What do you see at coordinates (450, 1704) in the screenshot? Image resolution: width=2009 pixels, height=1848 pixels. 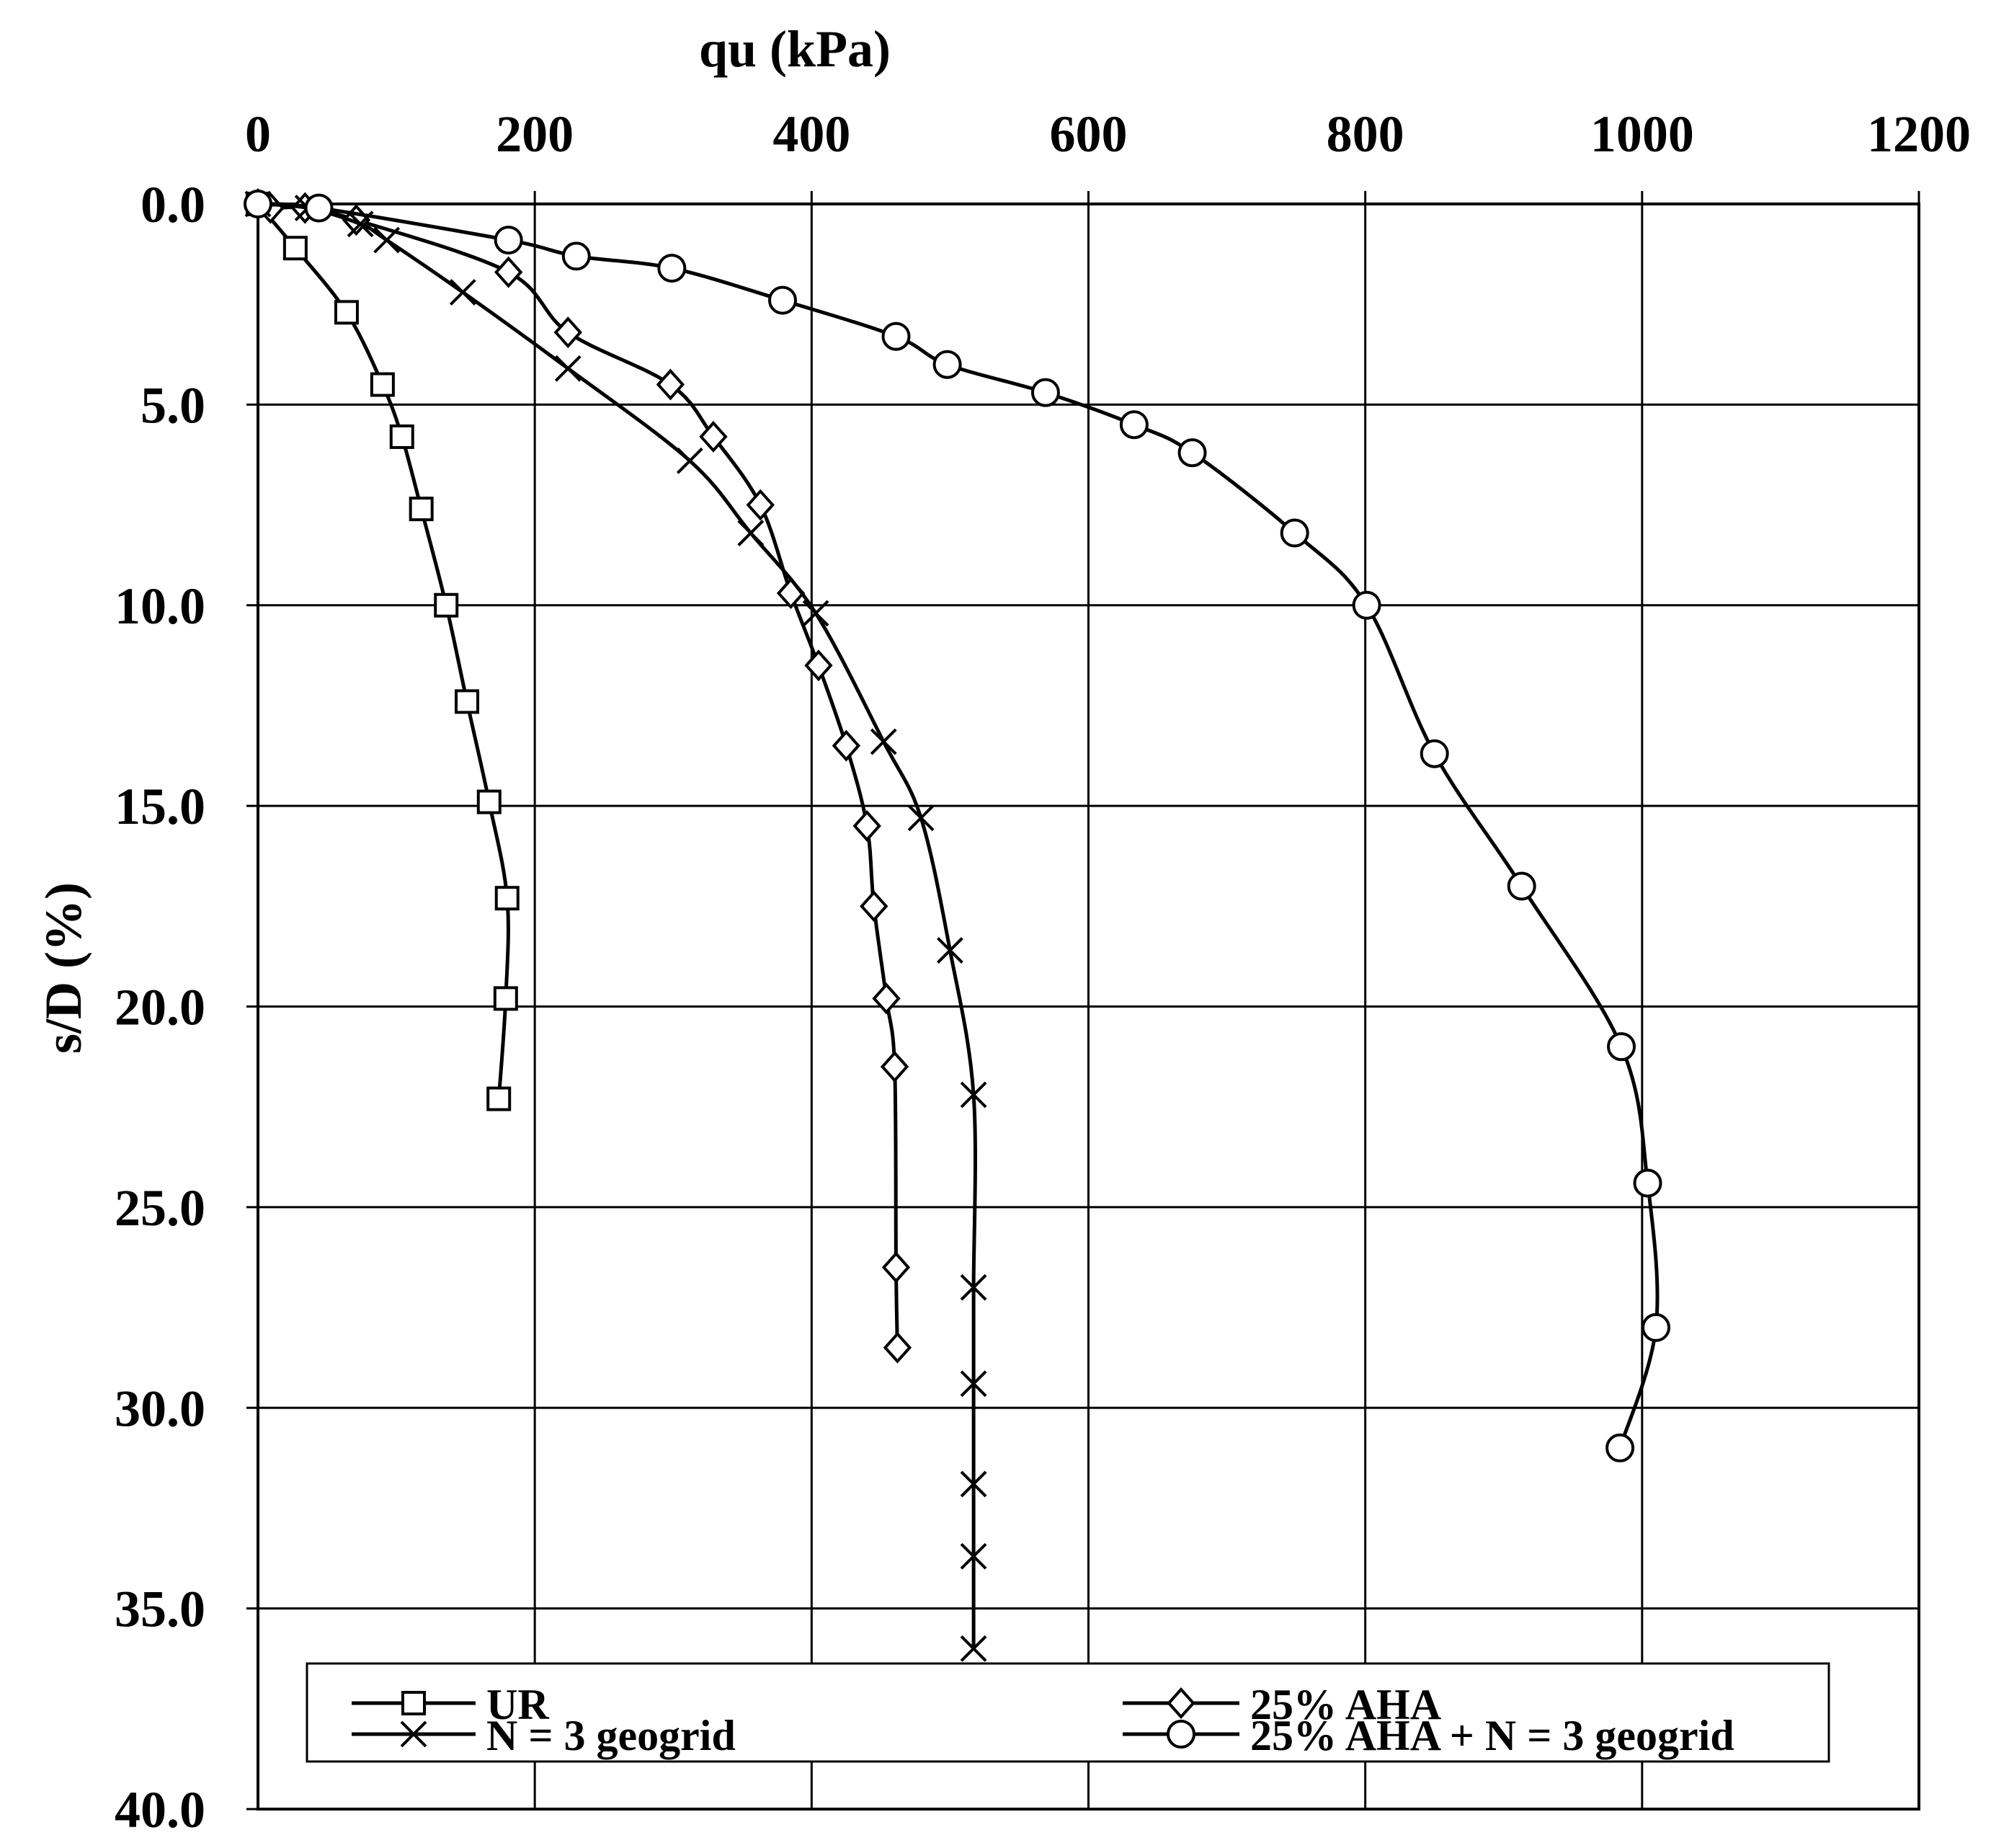 I see `legend-item-ur: UR` at bounding box center [450, 1704].